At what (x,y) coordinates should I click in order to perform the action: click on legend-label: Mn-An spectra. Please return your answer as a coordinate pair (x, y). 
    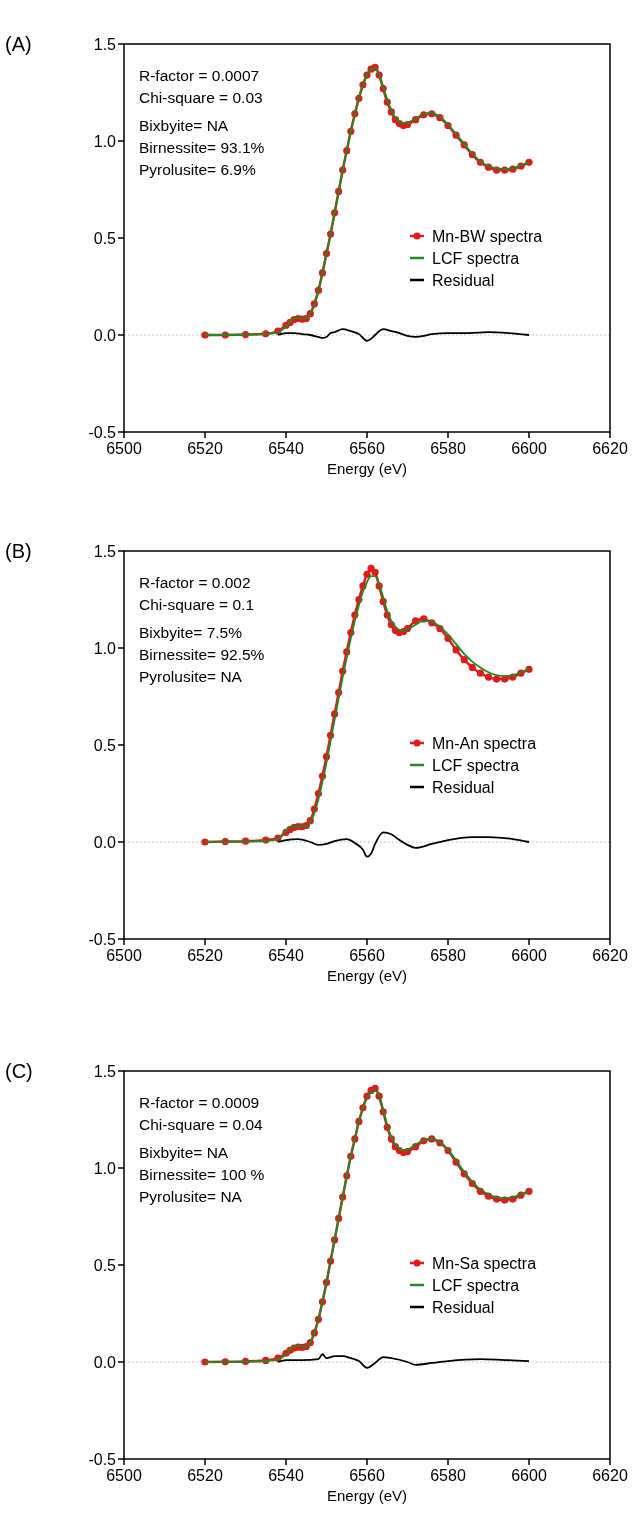
    Looking at the image, I should click on (484, 743).